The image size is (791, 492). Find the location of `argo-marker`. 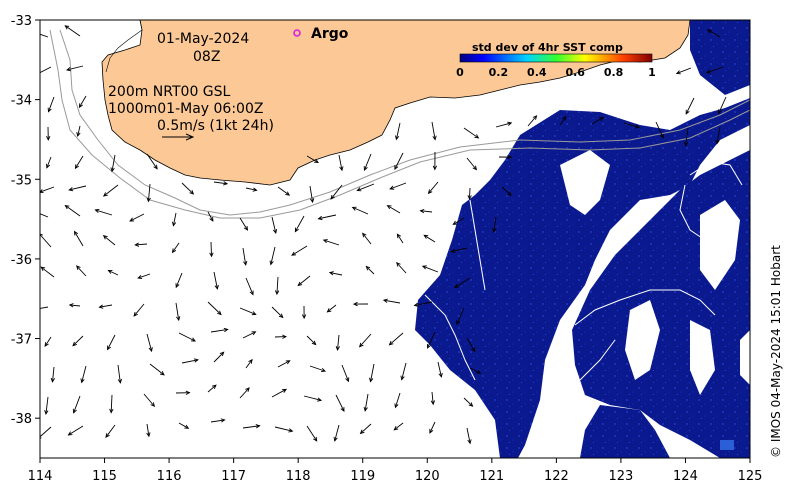

argo-marker is located at coordinates (297, 33).